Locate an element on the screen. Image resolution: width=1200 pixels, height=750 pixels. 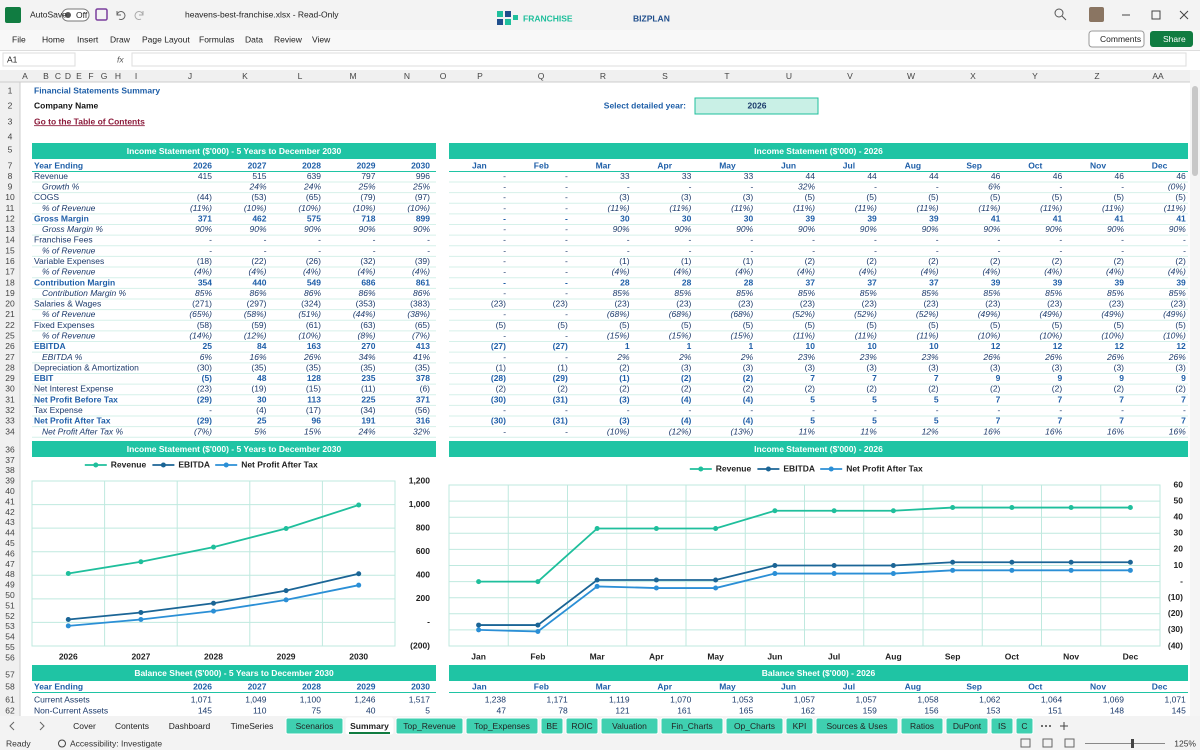
toc-link: Go to the Table of Contents is located at coordinates (89, 121).